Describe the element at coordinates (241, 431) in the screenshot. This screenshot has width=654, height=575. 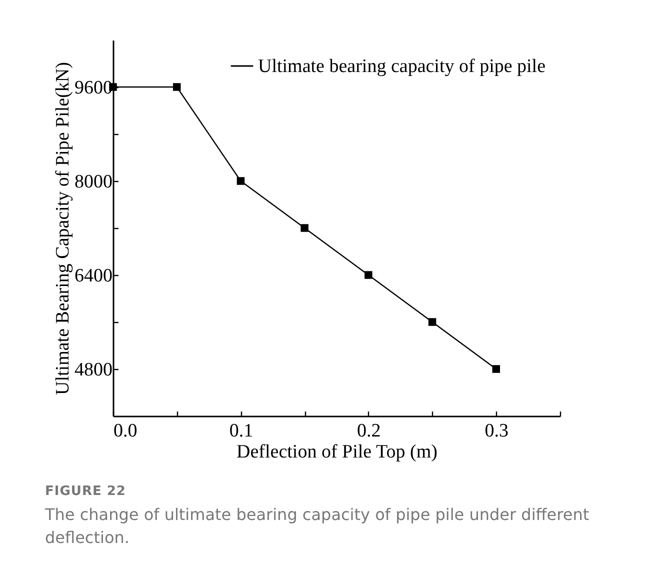
I see `x-tick-label: 0.1` at that location.